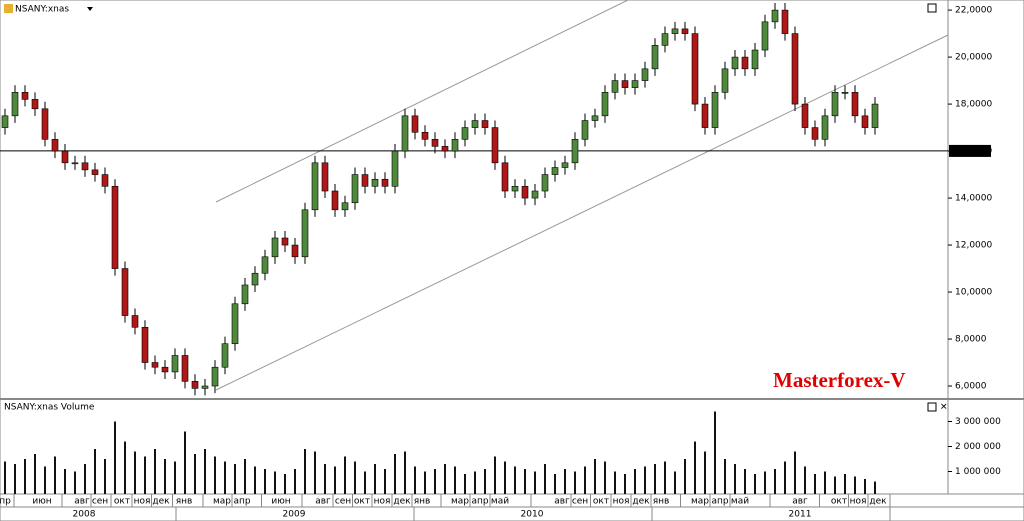 This screenshot has height=521, width=1024. I want to click on volume-title: NSANY:xnas Volume, so click(49, 408).